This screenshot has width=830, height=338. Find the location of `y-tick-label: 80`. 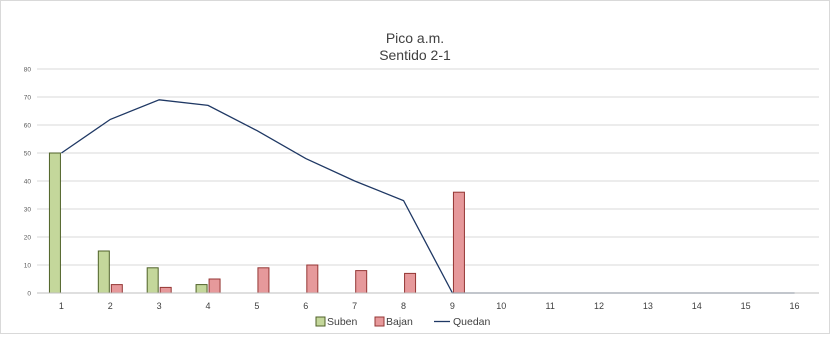

y-tick-label: 80 is located at coordinates (28, 70).